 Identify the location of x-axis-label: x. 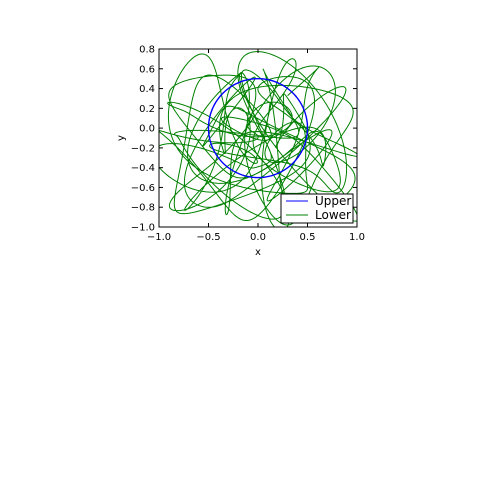
(258, 252).